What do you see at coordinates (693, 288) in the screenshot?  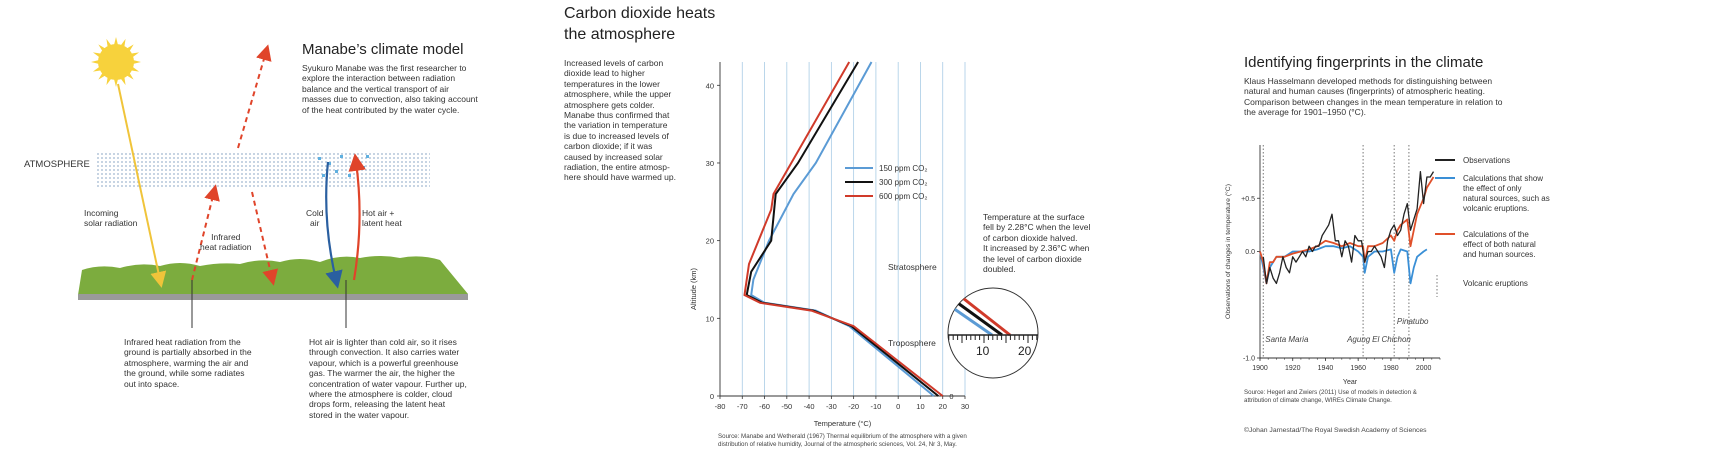 I see `y-axis-label: Altitude (km)` at bounding box center [693, 288].